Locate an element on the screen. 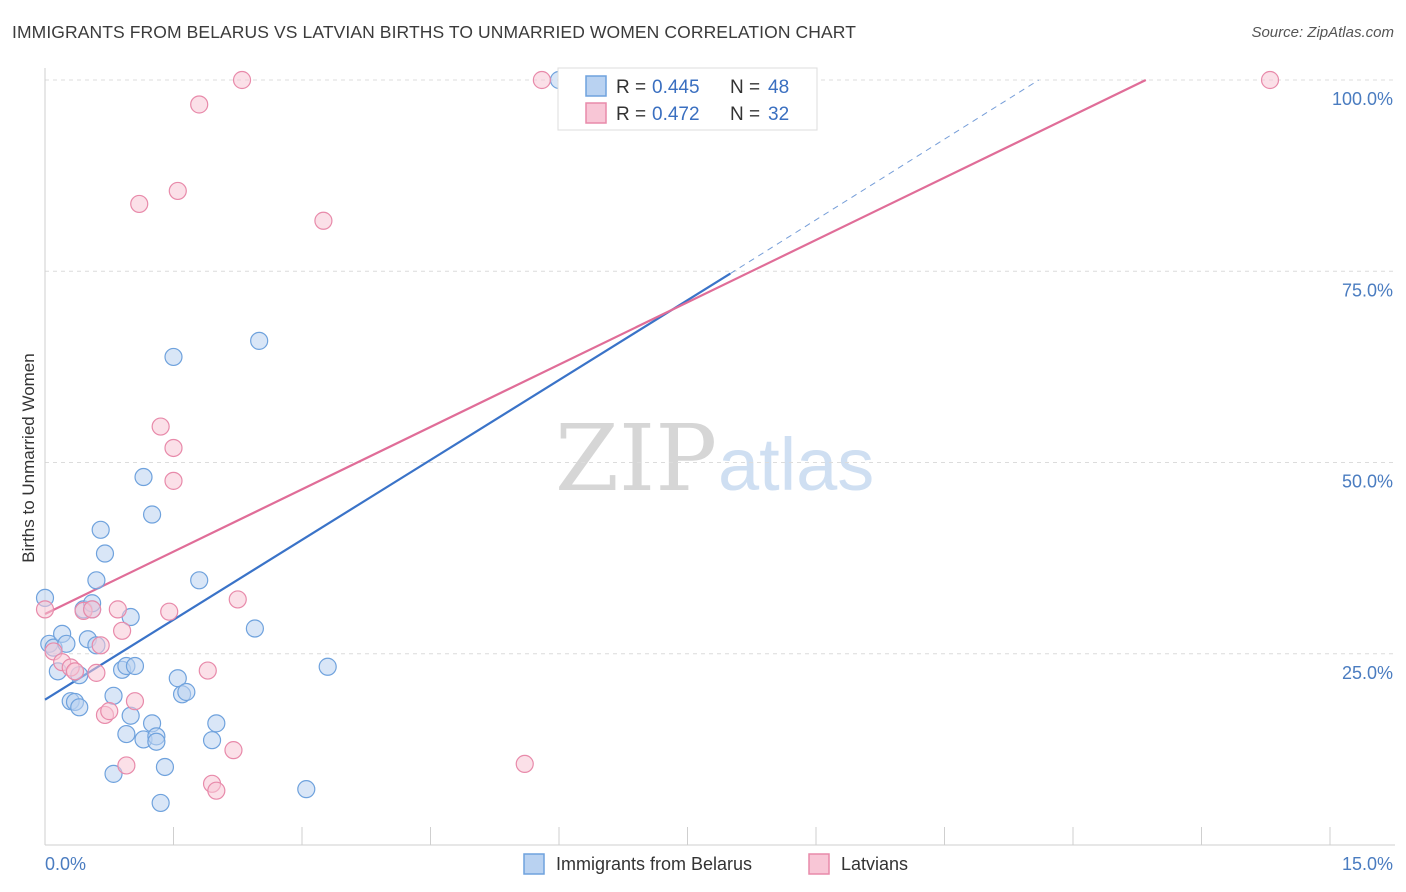  watermark-zip: ZIP is located at coordinates (636, 458).